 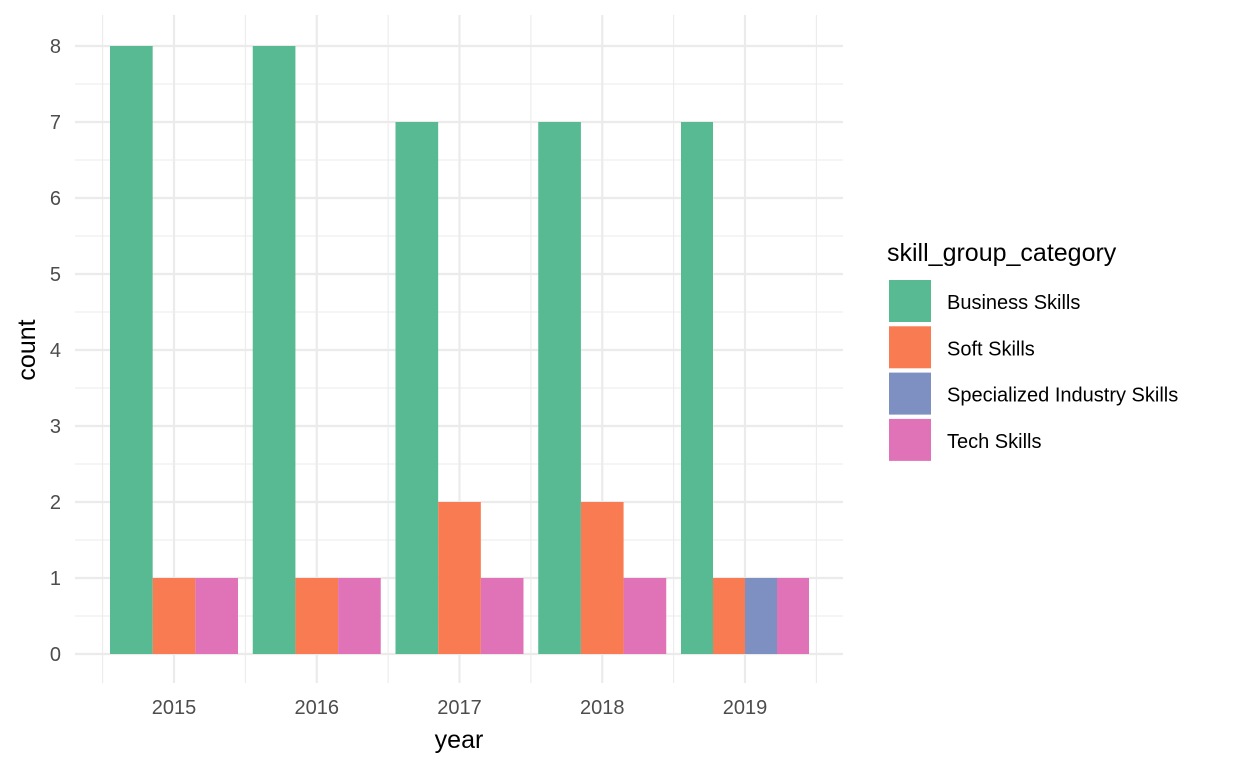 I want to click on y-axis-ticks: 0 1 2 3 4 5 6 7 8, so click(x=55, y=351).